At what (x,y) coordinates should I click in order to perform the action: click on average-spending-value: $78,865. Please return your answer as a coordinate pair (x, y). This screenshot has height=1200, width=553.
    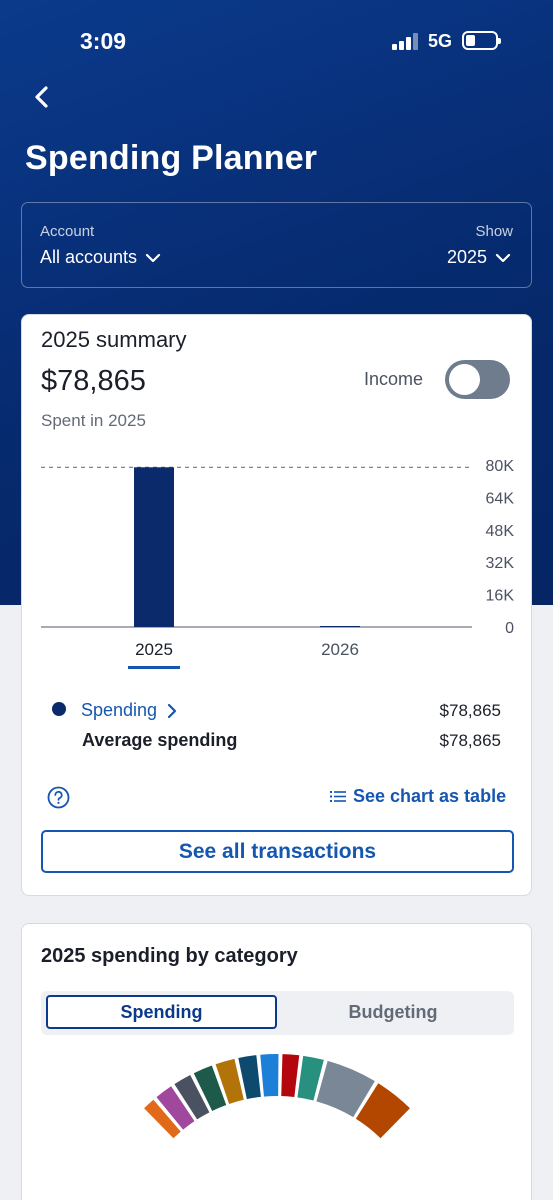
    Looking at the image, I should click on (470, 740).